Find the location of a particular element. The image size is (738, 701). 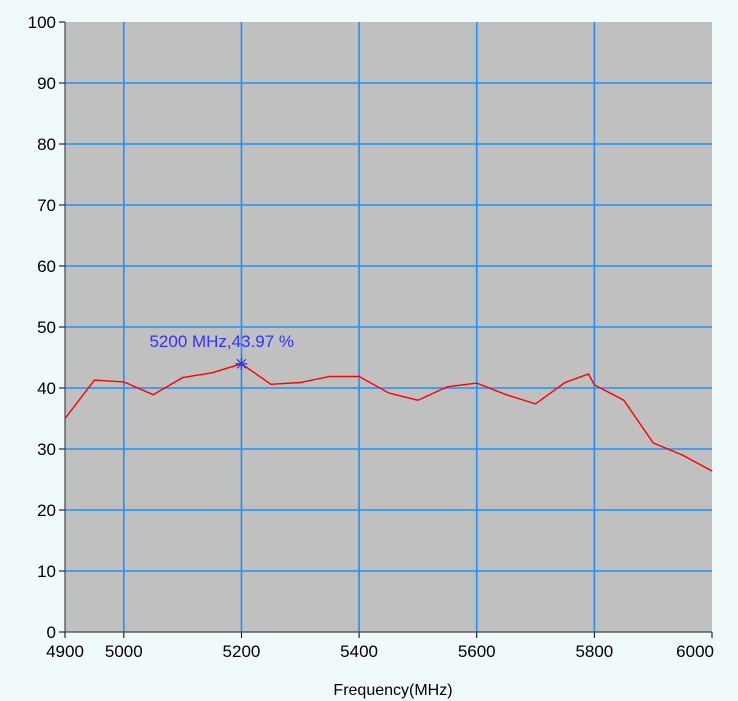

x-tick-label: 5200 is located at coordinates (242, 651).